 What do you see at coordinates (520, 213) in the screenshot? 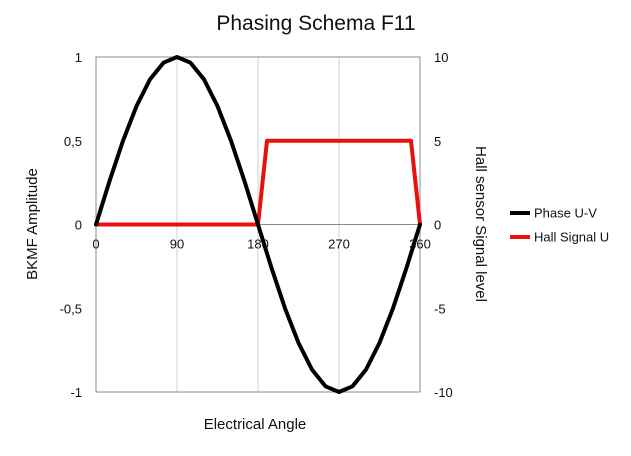
I see `legend-swatch-phase-u-v` at bounding box center [520, 213].